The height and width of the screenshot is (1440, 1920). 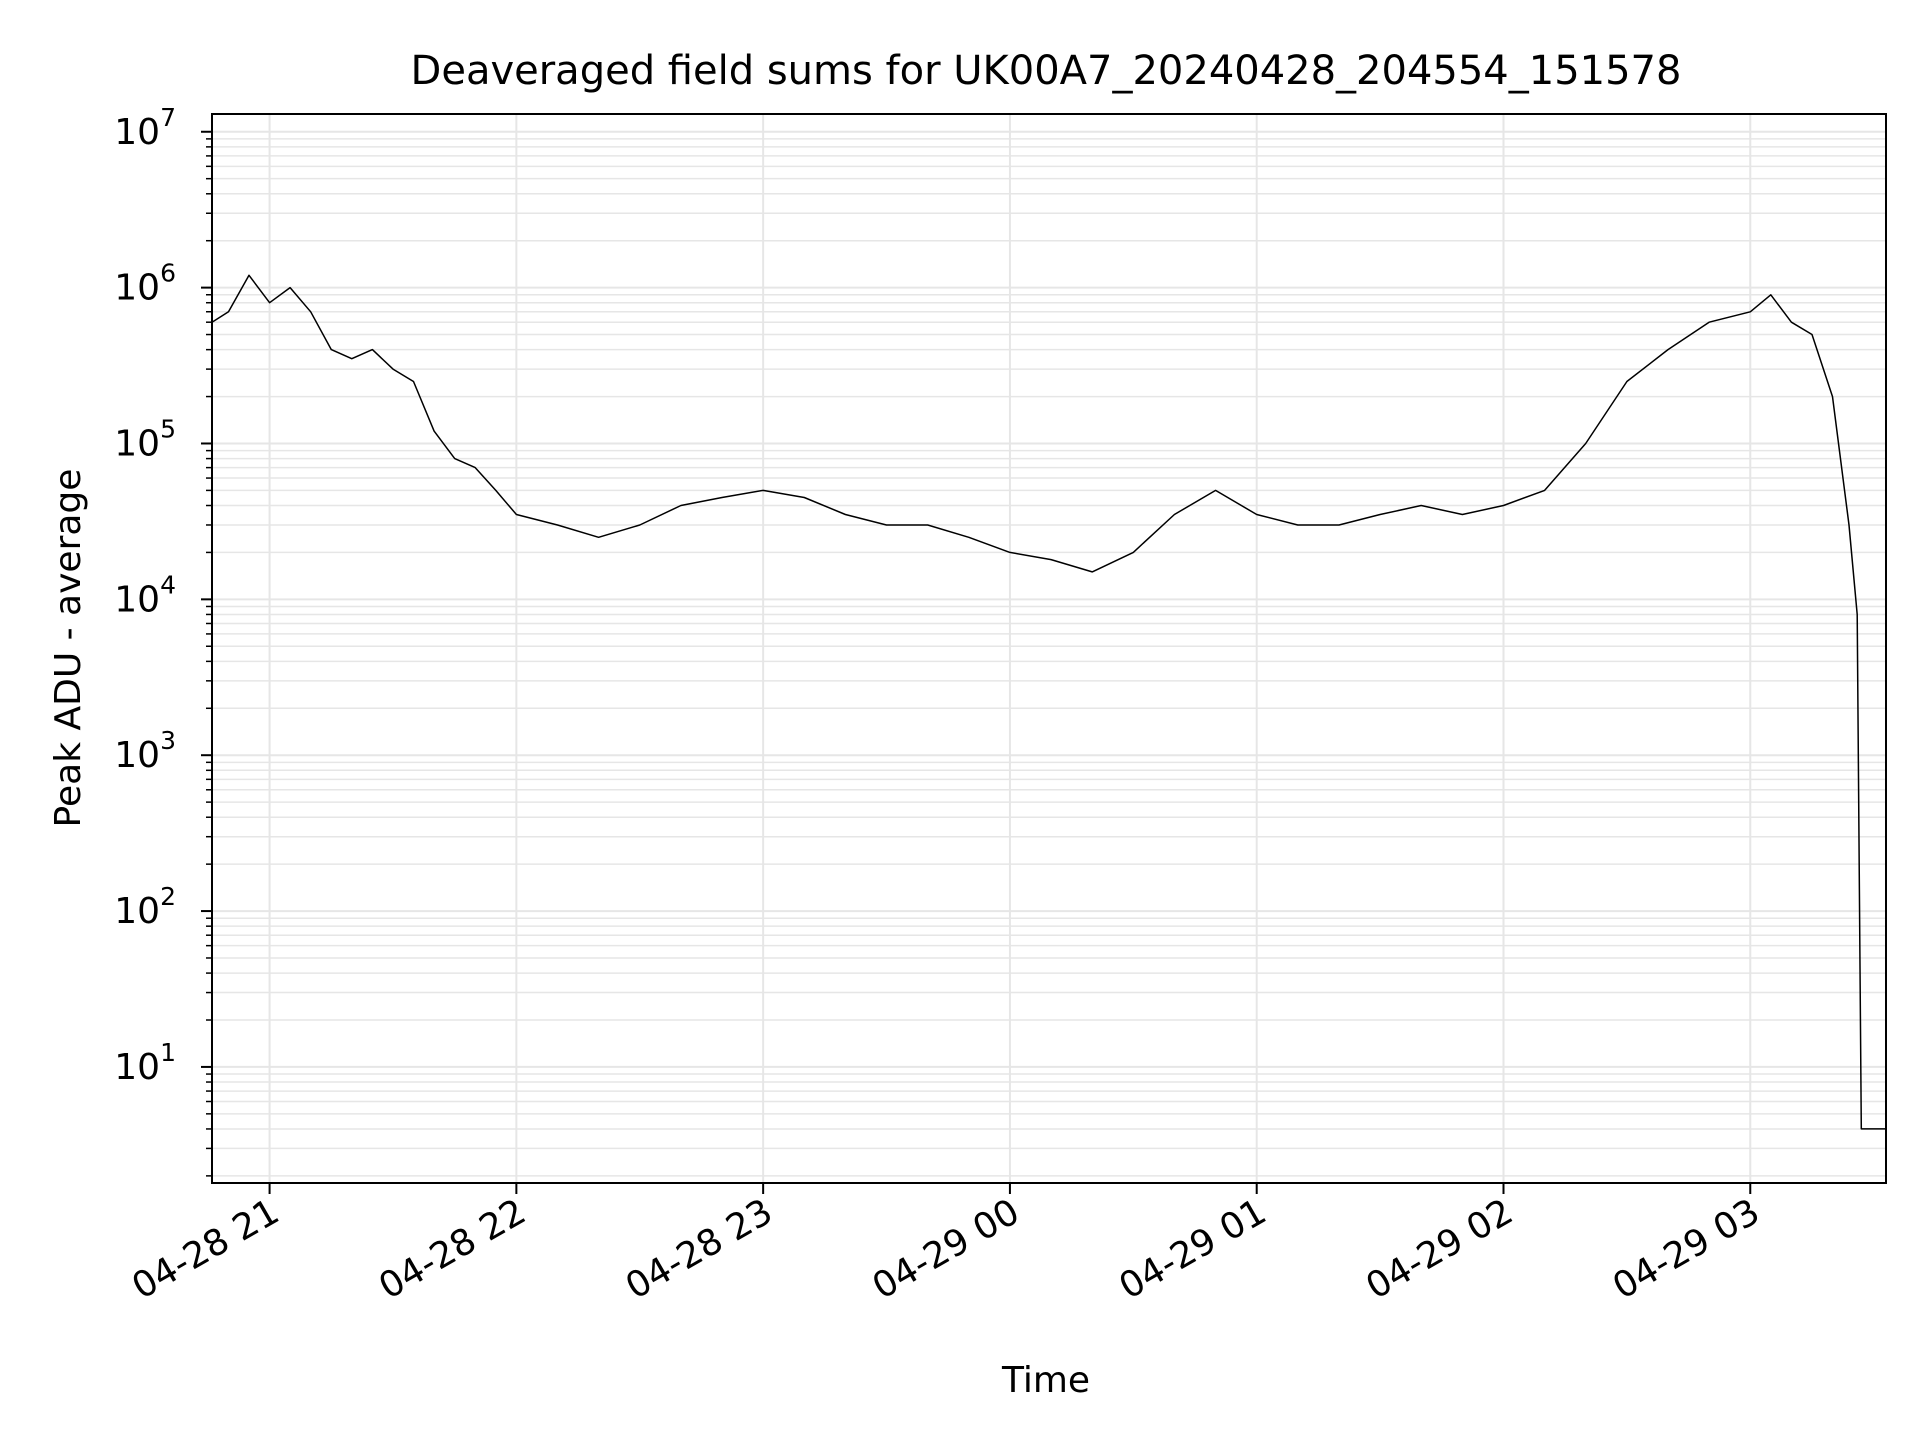 I want to click on y-tick-label: 10⁶, so click(x=145, y=284).